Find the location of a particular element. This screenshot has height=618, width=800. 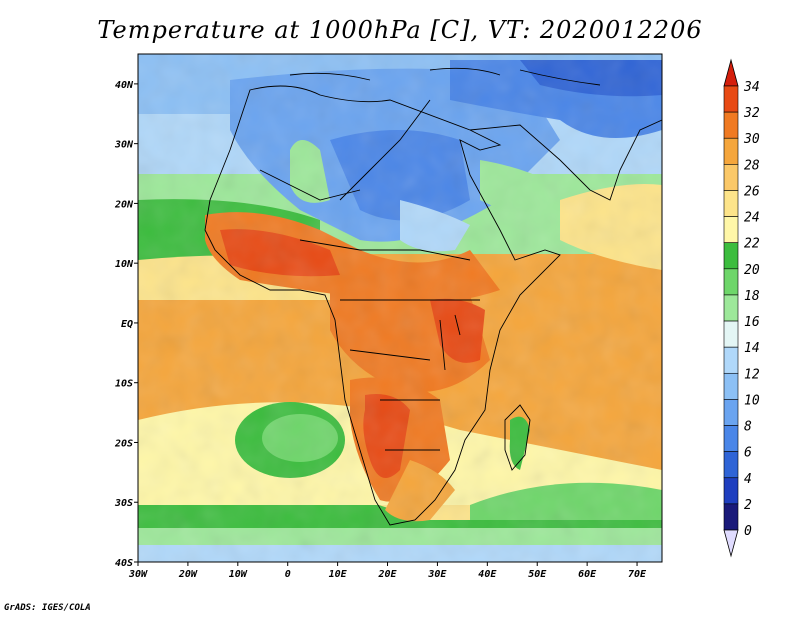

colorbar-label: 26 is located at coordinates (752, 191).